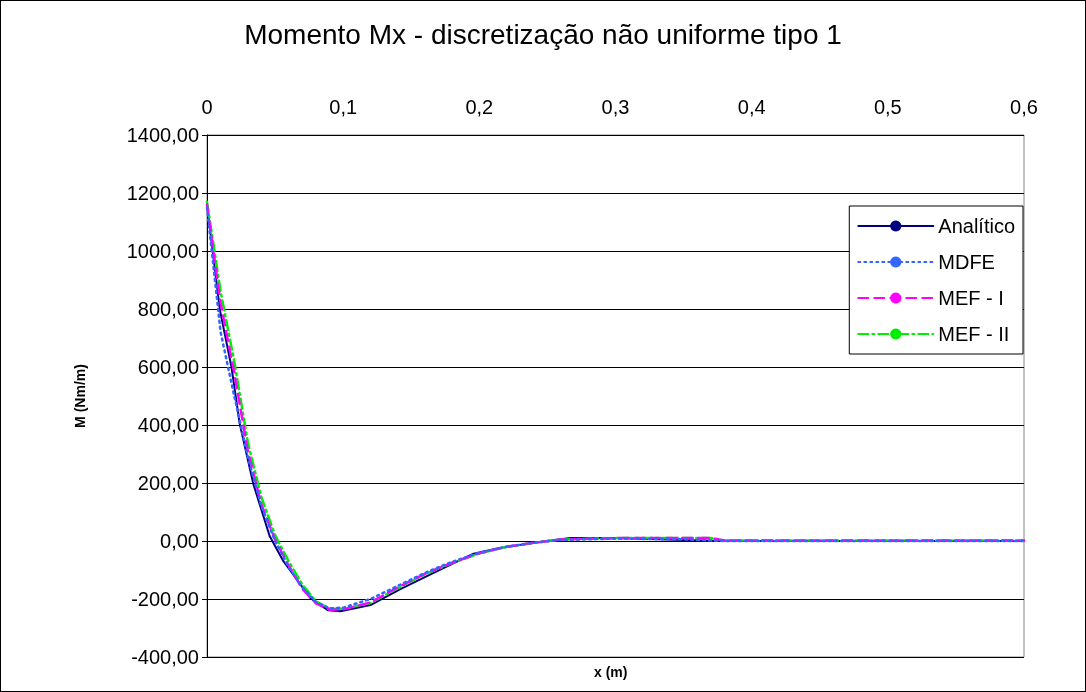  I want to click on y-tick-label: 1400,00, so click(162, 135).